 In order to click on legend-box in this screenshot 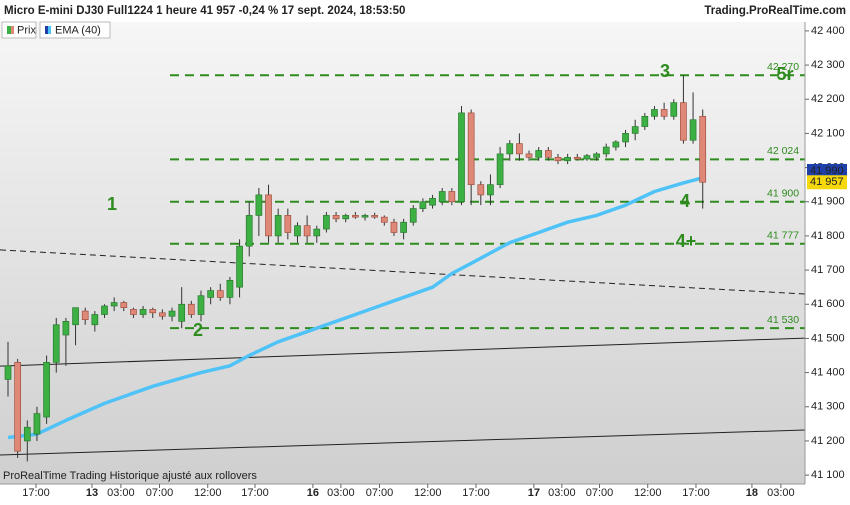, I will do `click(75, 30)`.